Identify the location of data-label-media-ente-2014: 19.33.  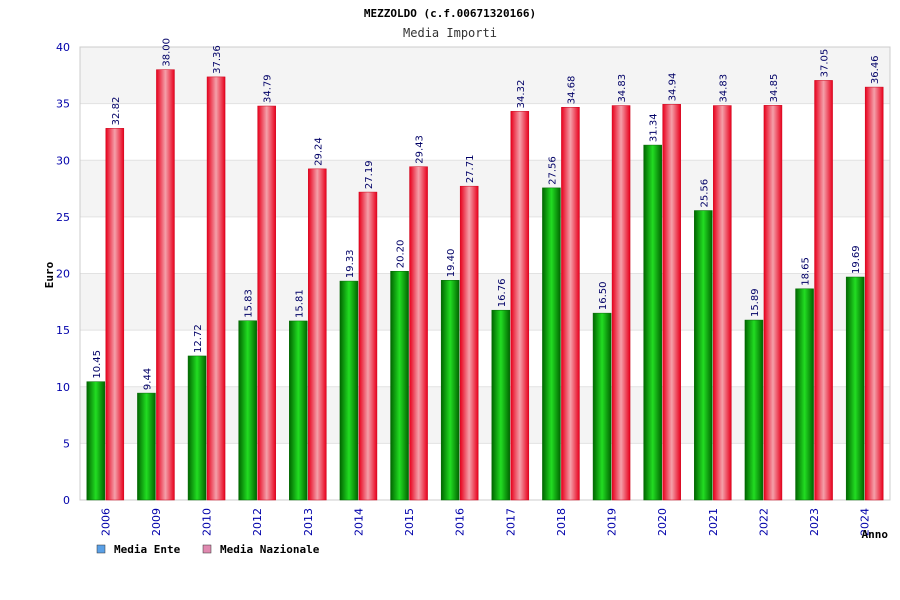
(350, 263).